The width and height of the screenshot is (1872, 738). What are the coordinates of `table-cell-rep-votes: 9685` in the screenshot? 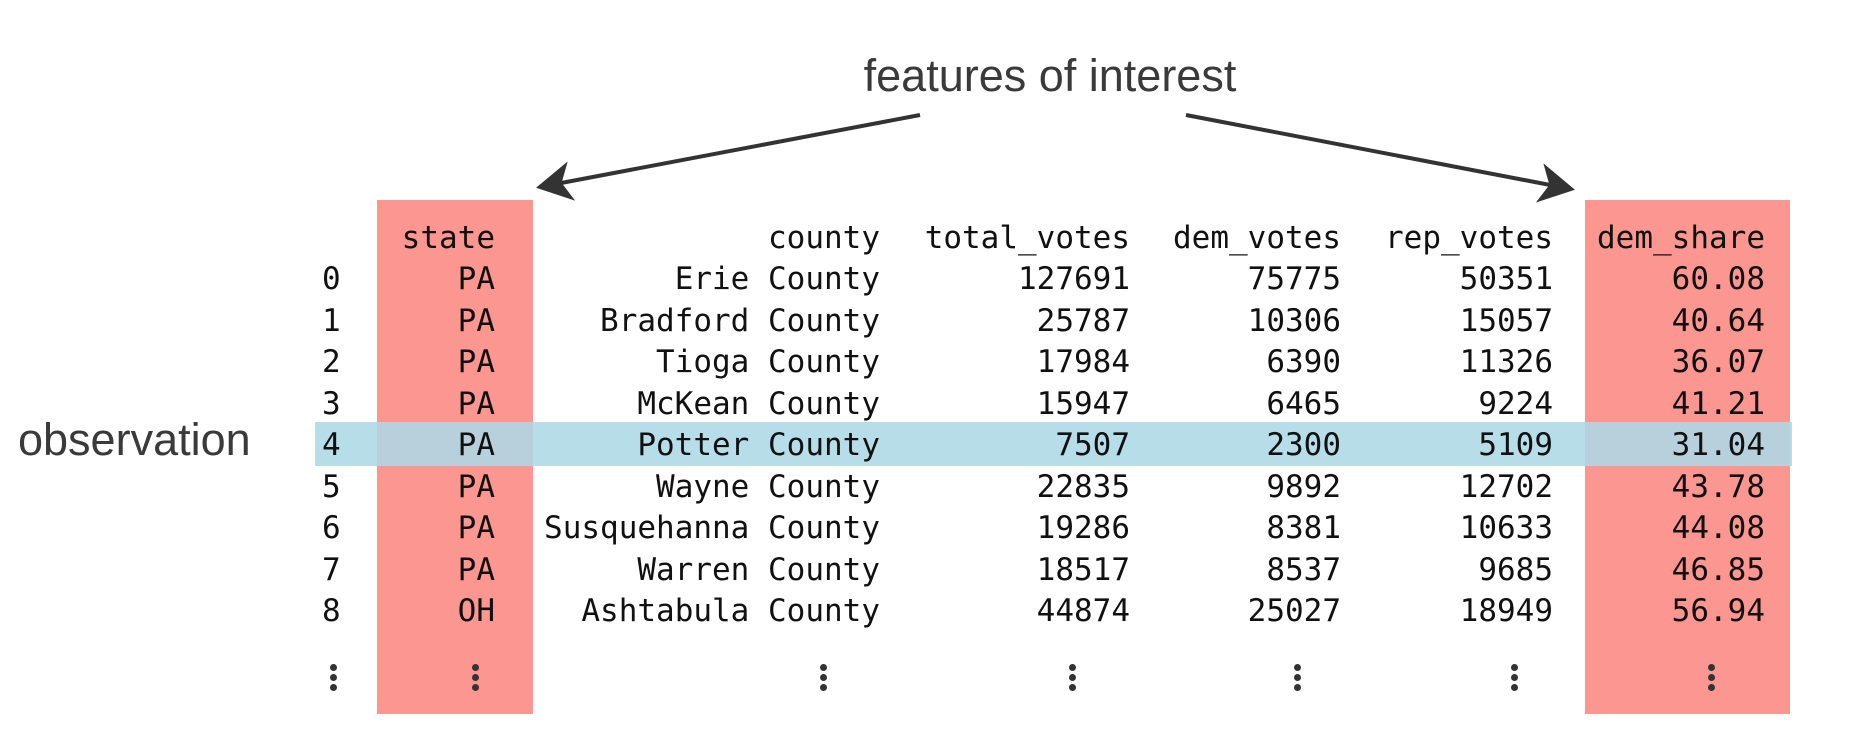 It's located at (1515, 569).